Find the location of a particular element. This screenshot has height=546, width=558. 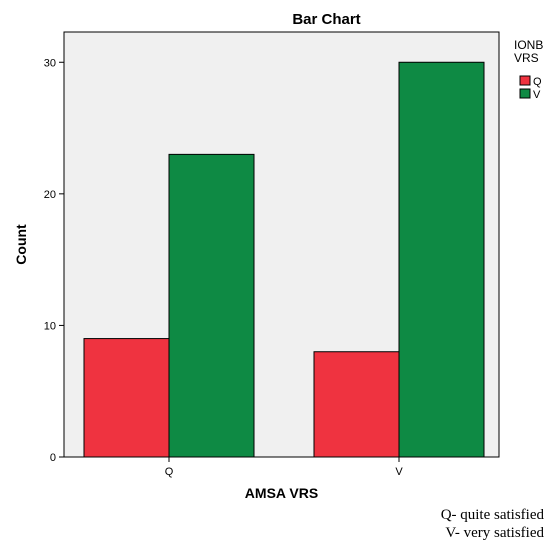

bar-v-v is located at coordinates (441, 259).